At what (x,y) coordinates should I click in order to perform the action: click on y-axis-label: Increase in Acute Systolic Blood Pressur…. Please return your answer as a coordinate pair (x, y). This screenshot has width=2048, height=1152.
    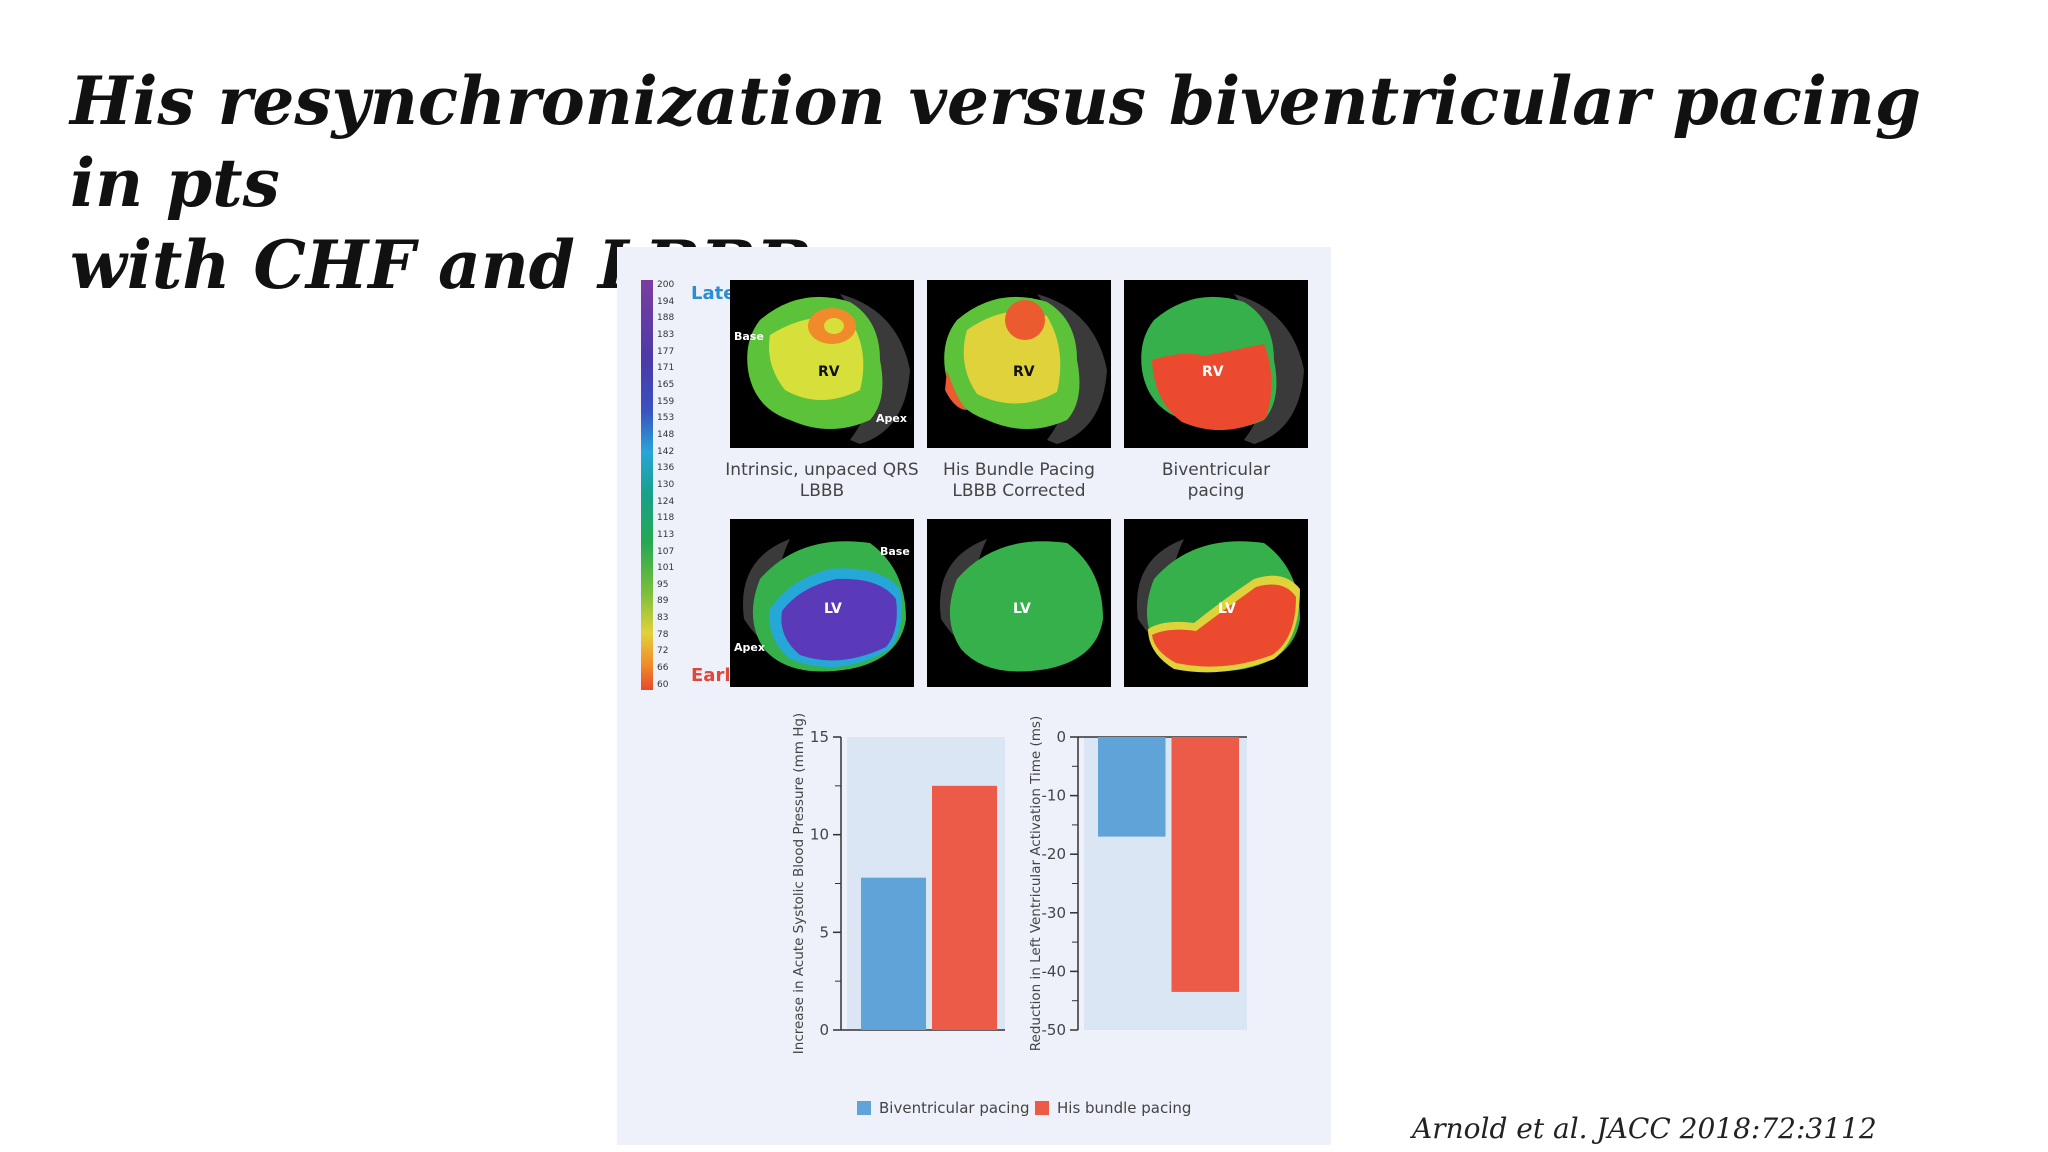
    Looking at the image, I should click on (799, 883).